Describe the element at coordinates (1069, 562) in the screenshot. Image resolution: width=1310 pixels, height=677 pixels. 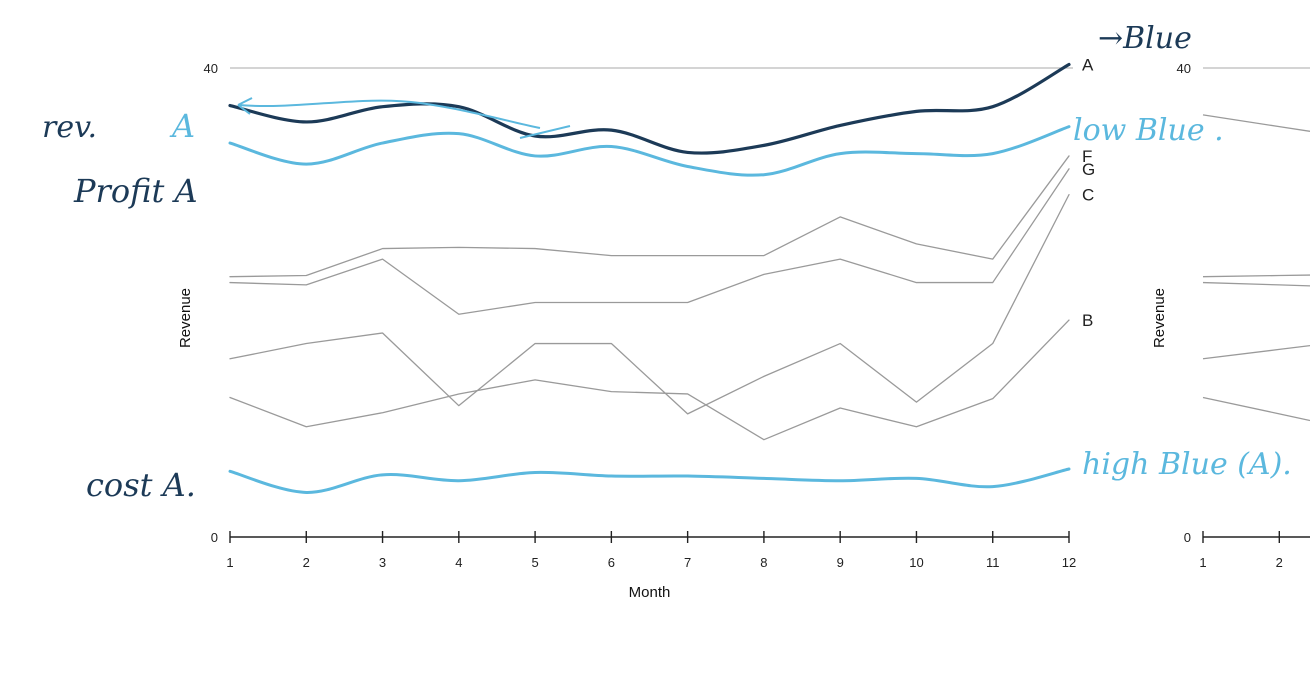
I see `x-tick-label: 12` at that location.